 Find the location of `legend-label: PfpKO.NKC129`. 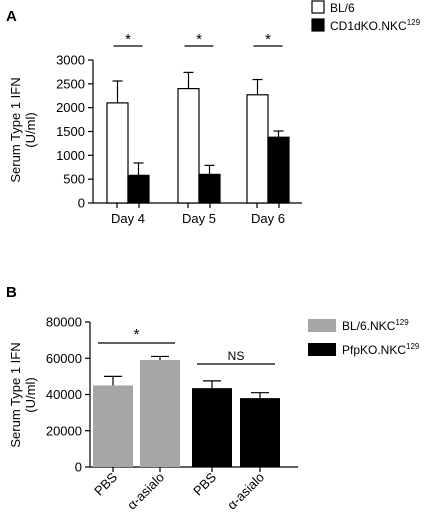

legend-label: PfpKO.NKC129 is located at coordinates (381, 349).